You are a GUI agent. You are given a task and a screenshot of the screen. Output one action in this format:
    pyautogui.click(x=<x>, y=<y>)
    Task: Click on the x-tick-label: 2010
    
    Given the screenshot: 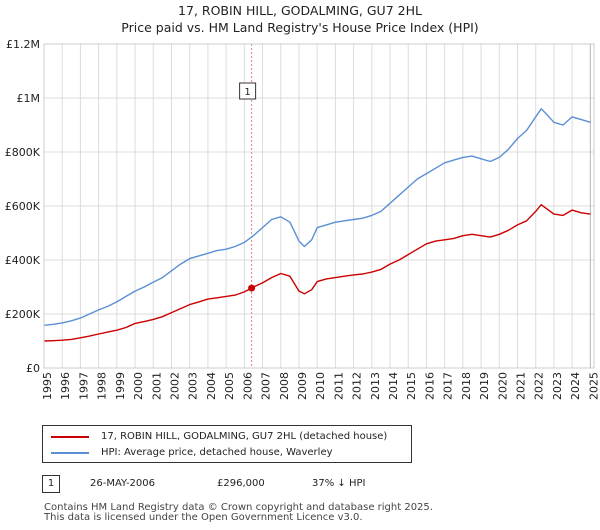 What is the action you would take?
    pyautogui.click(x=320, y=386)
    